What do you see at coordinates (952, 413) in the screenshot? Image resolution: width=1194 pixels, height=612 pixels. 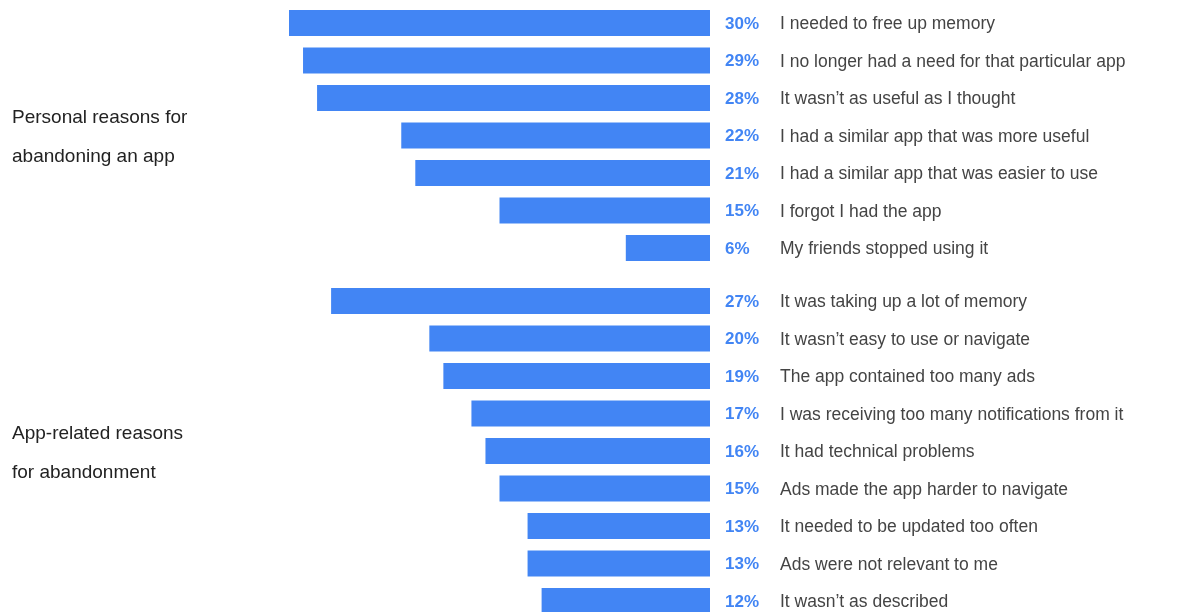 I see `y-tick-label: I was receiving too many notifications from it` at bounding box center [952, 413].